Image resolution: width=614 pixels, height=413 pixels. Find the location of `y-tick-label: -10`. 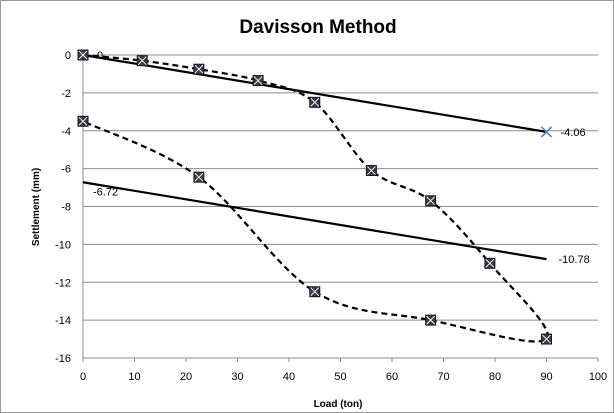

y-tick-label: -10 is located at coordinates (63, 245).